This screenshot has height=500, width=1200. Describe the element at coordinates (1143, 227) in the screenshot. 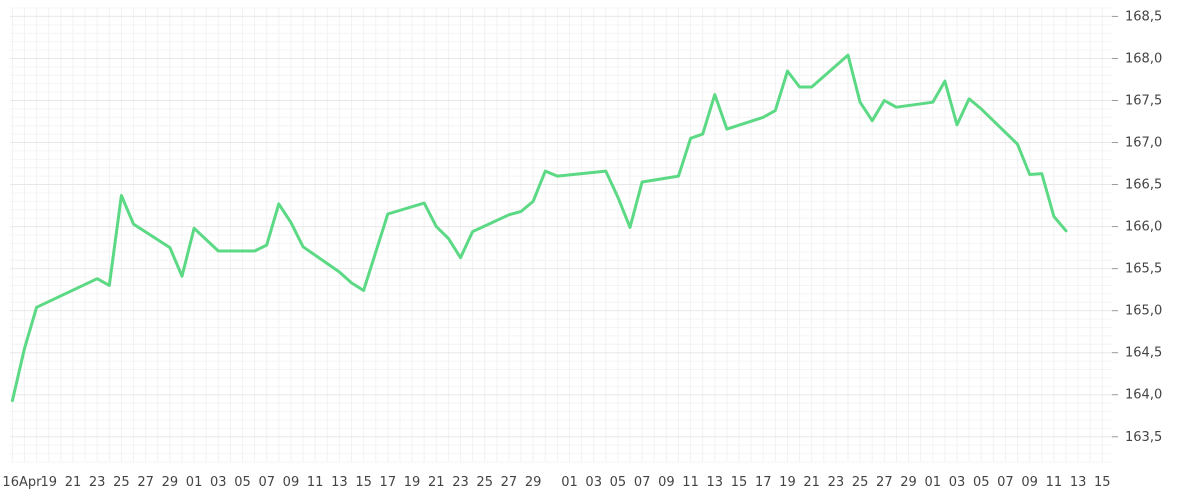

I see `y-tick-label: 166,0` at that location.